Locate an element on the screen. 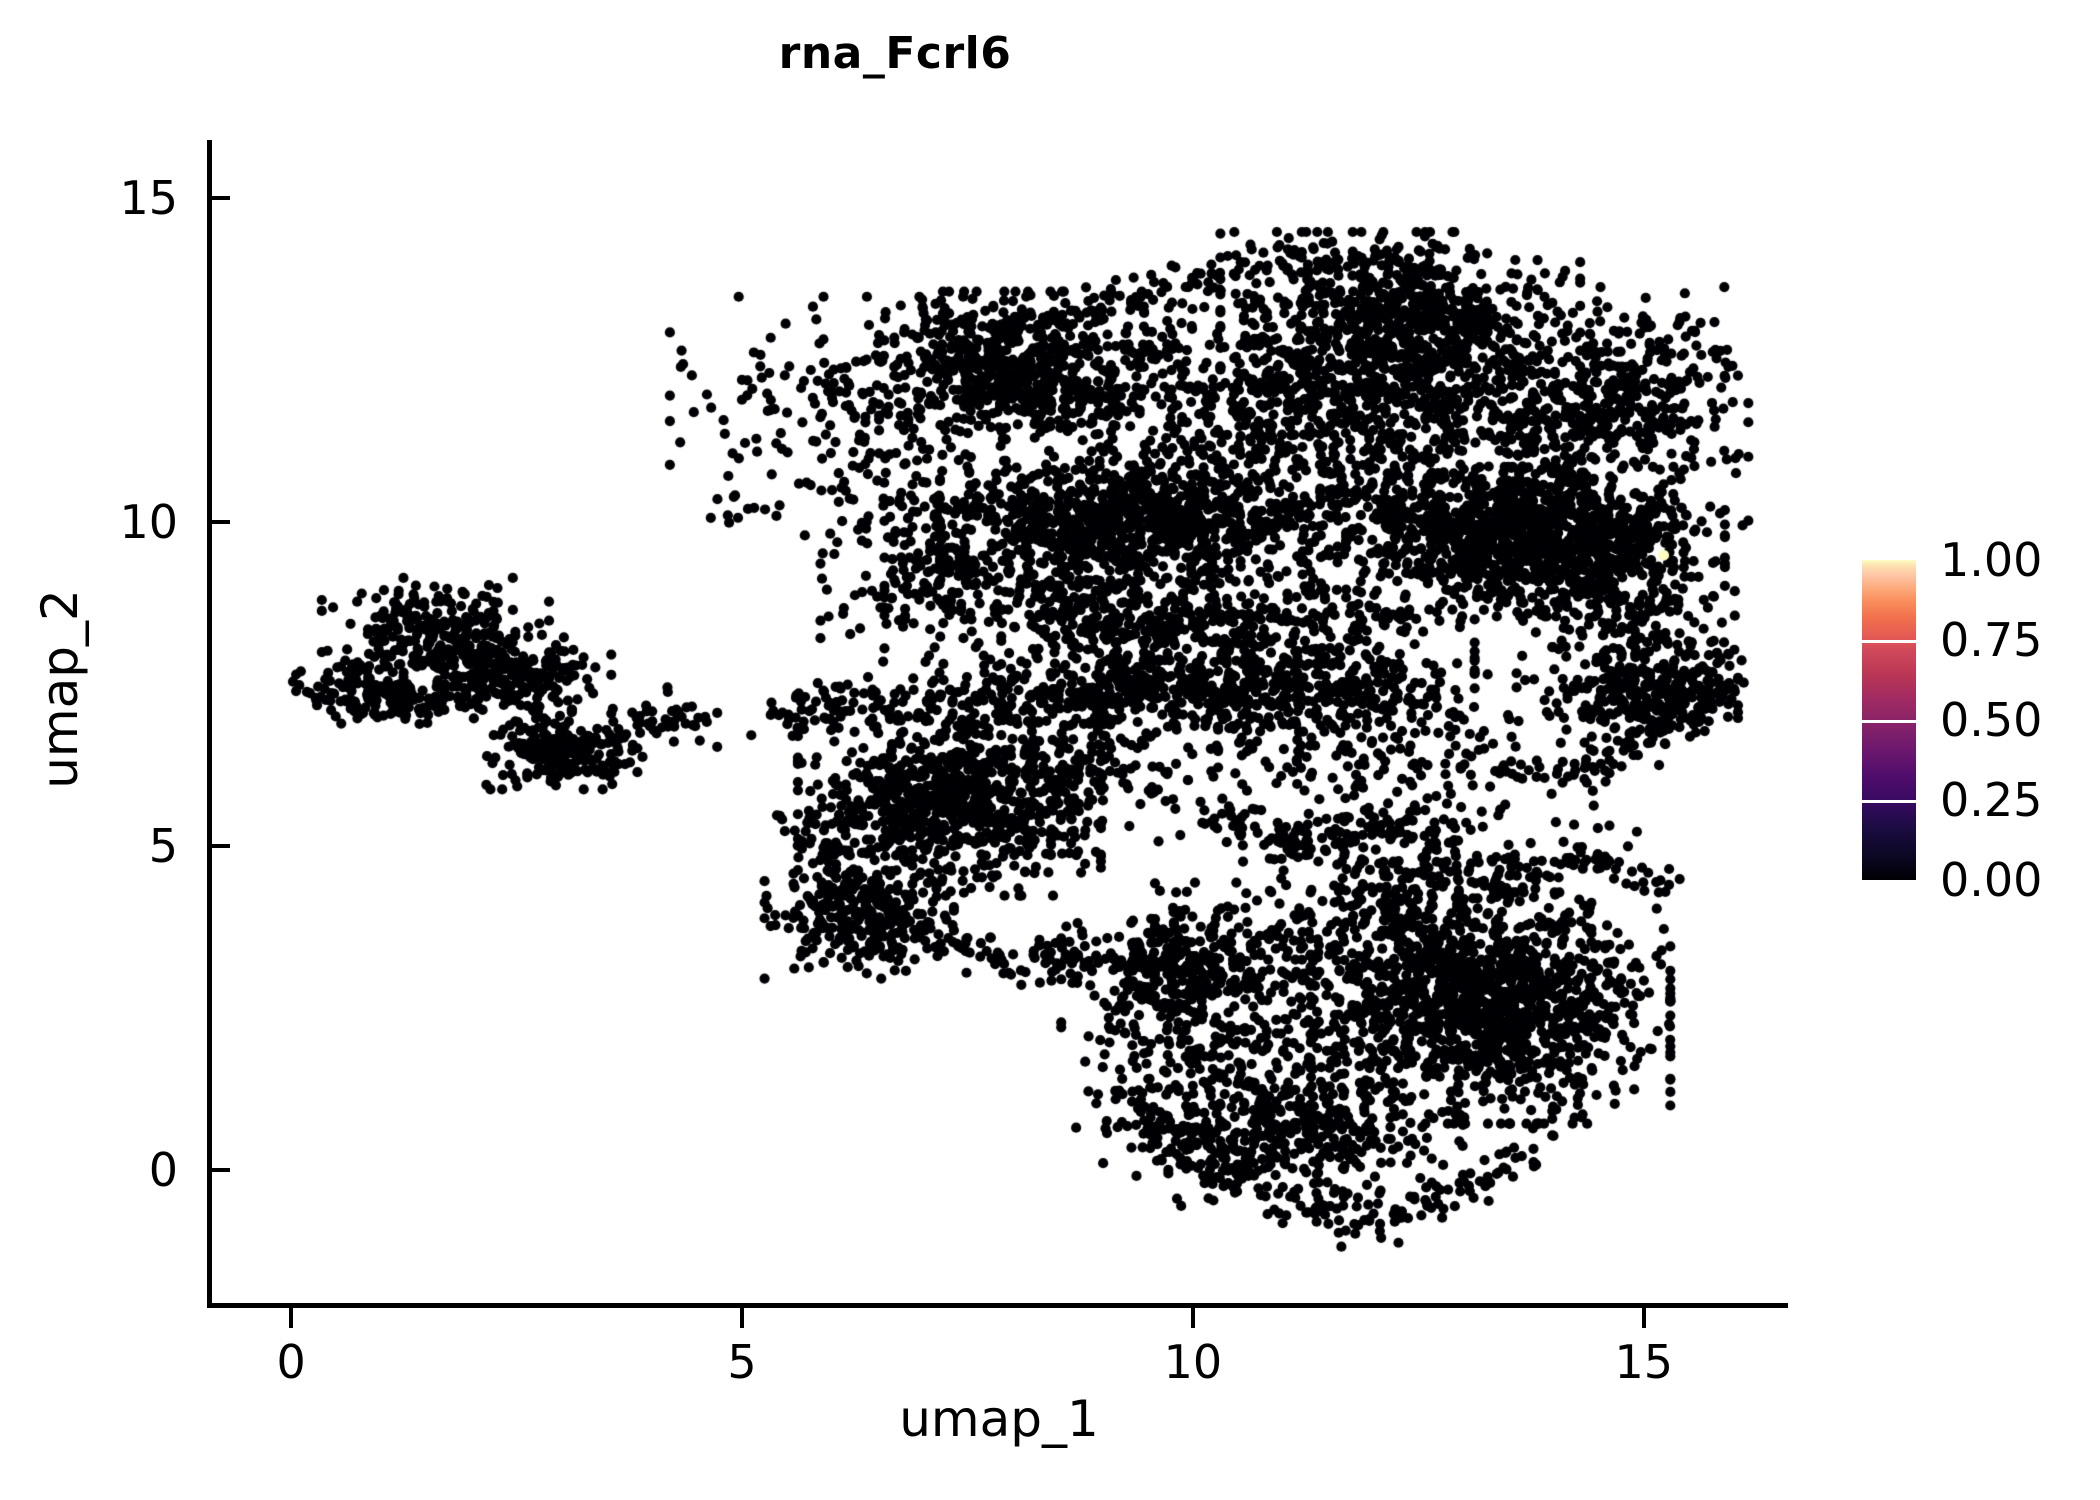 This screenshot has width=2100, height=1500. x-axis-spine is located at coordinates (997, 1305).